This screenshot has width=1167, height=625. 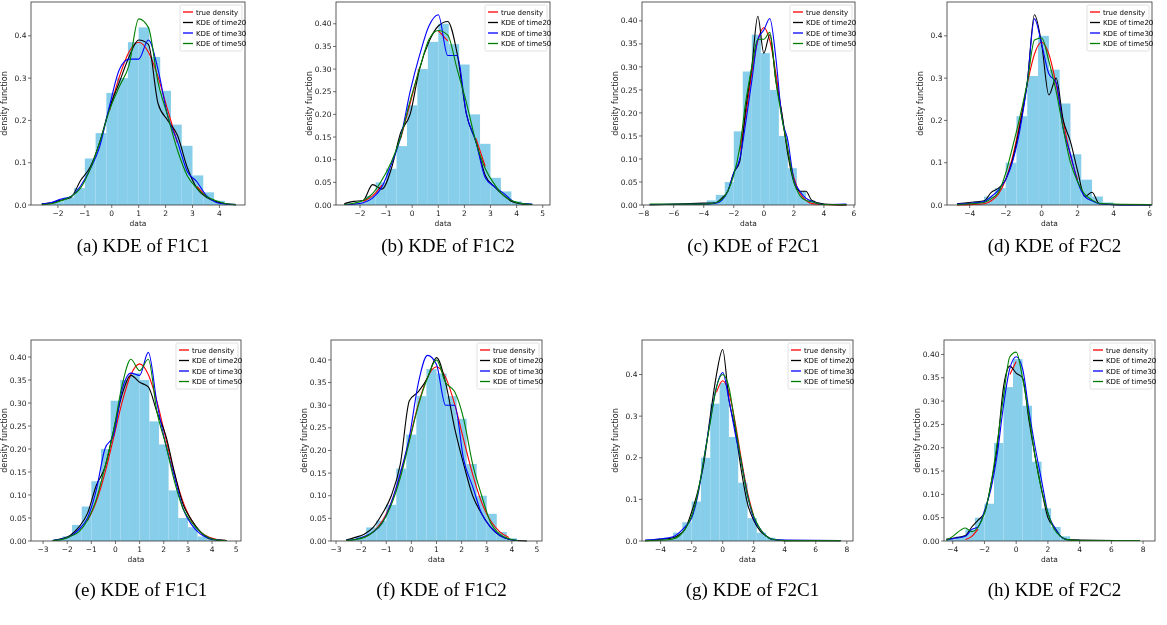 I want to click on text: (g) KDE of F2C1, so click(x=752, y=590).